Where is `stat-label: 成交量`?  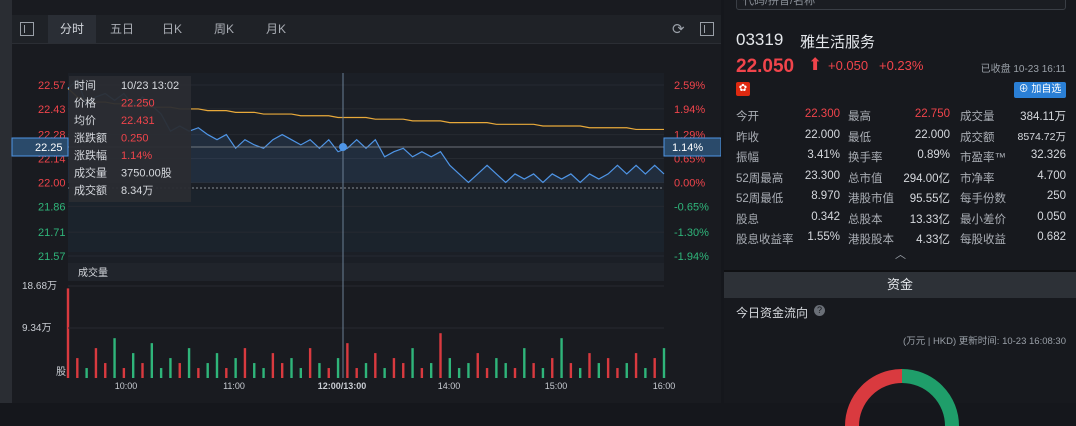 stat-label: 成交量 is located at coordinates (977, 117).